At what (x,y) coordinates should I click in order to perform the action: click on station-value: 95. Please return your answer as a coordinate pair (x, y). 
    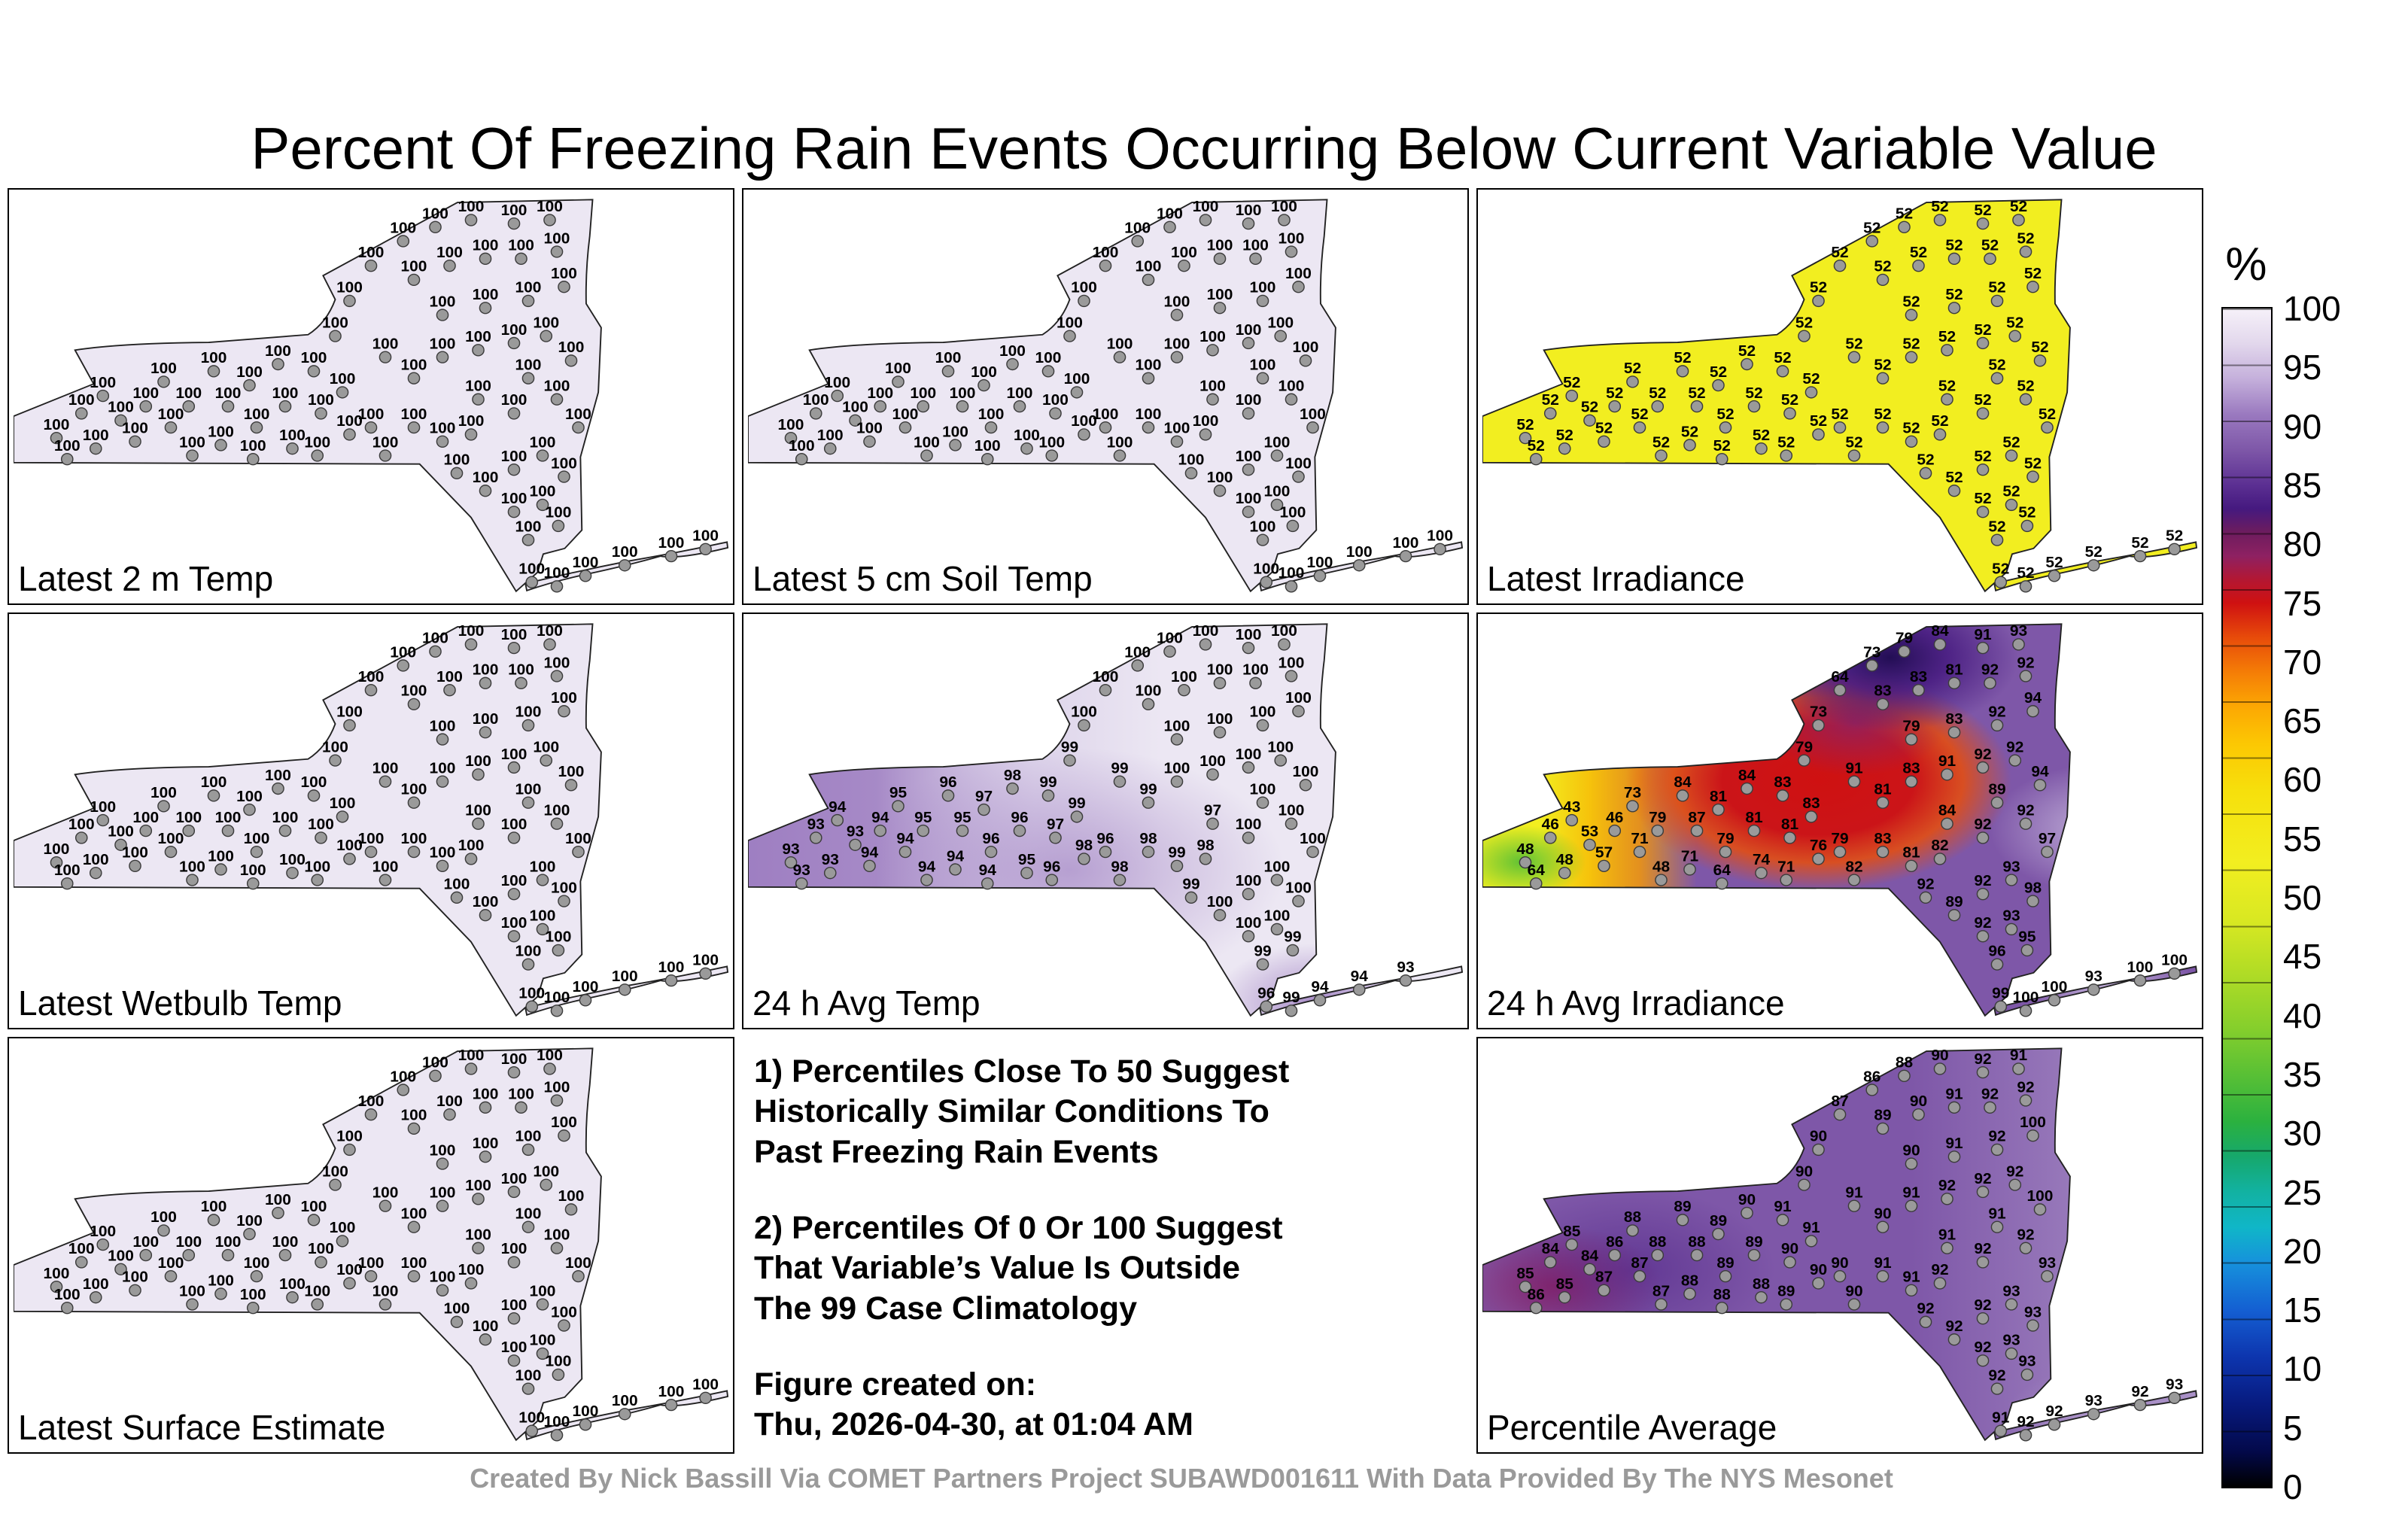
    Looking at the image, I should click on (1026, 859).